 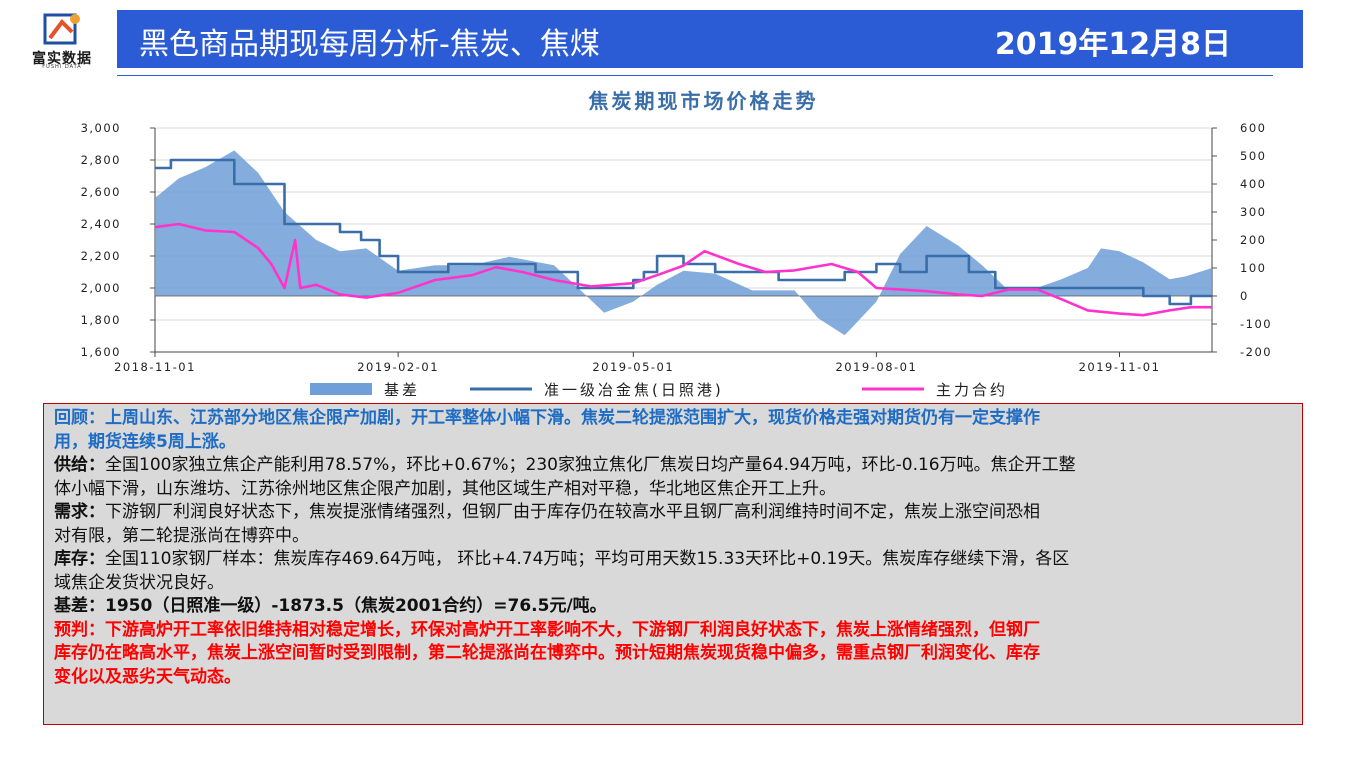 What do you see at coordinates (139, 582) in the screenshot?
I see `inventory-text: 域焦企发货状况良好。` at bounding box center [139, 582].